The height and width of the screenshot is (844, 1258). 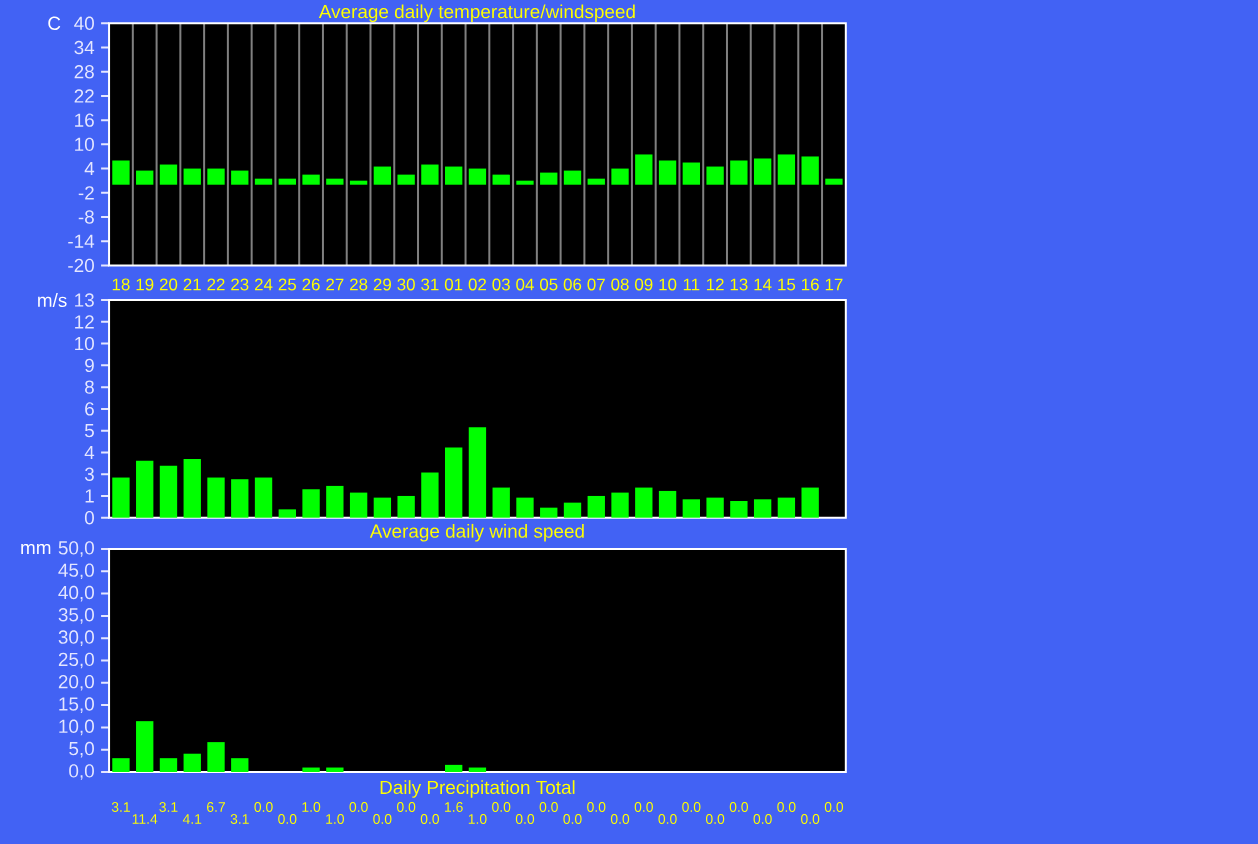 What do you see at coordinates (715, 284) in the screenshot?
I see `x-tick-label: 12` at bounding box center [715, 284].